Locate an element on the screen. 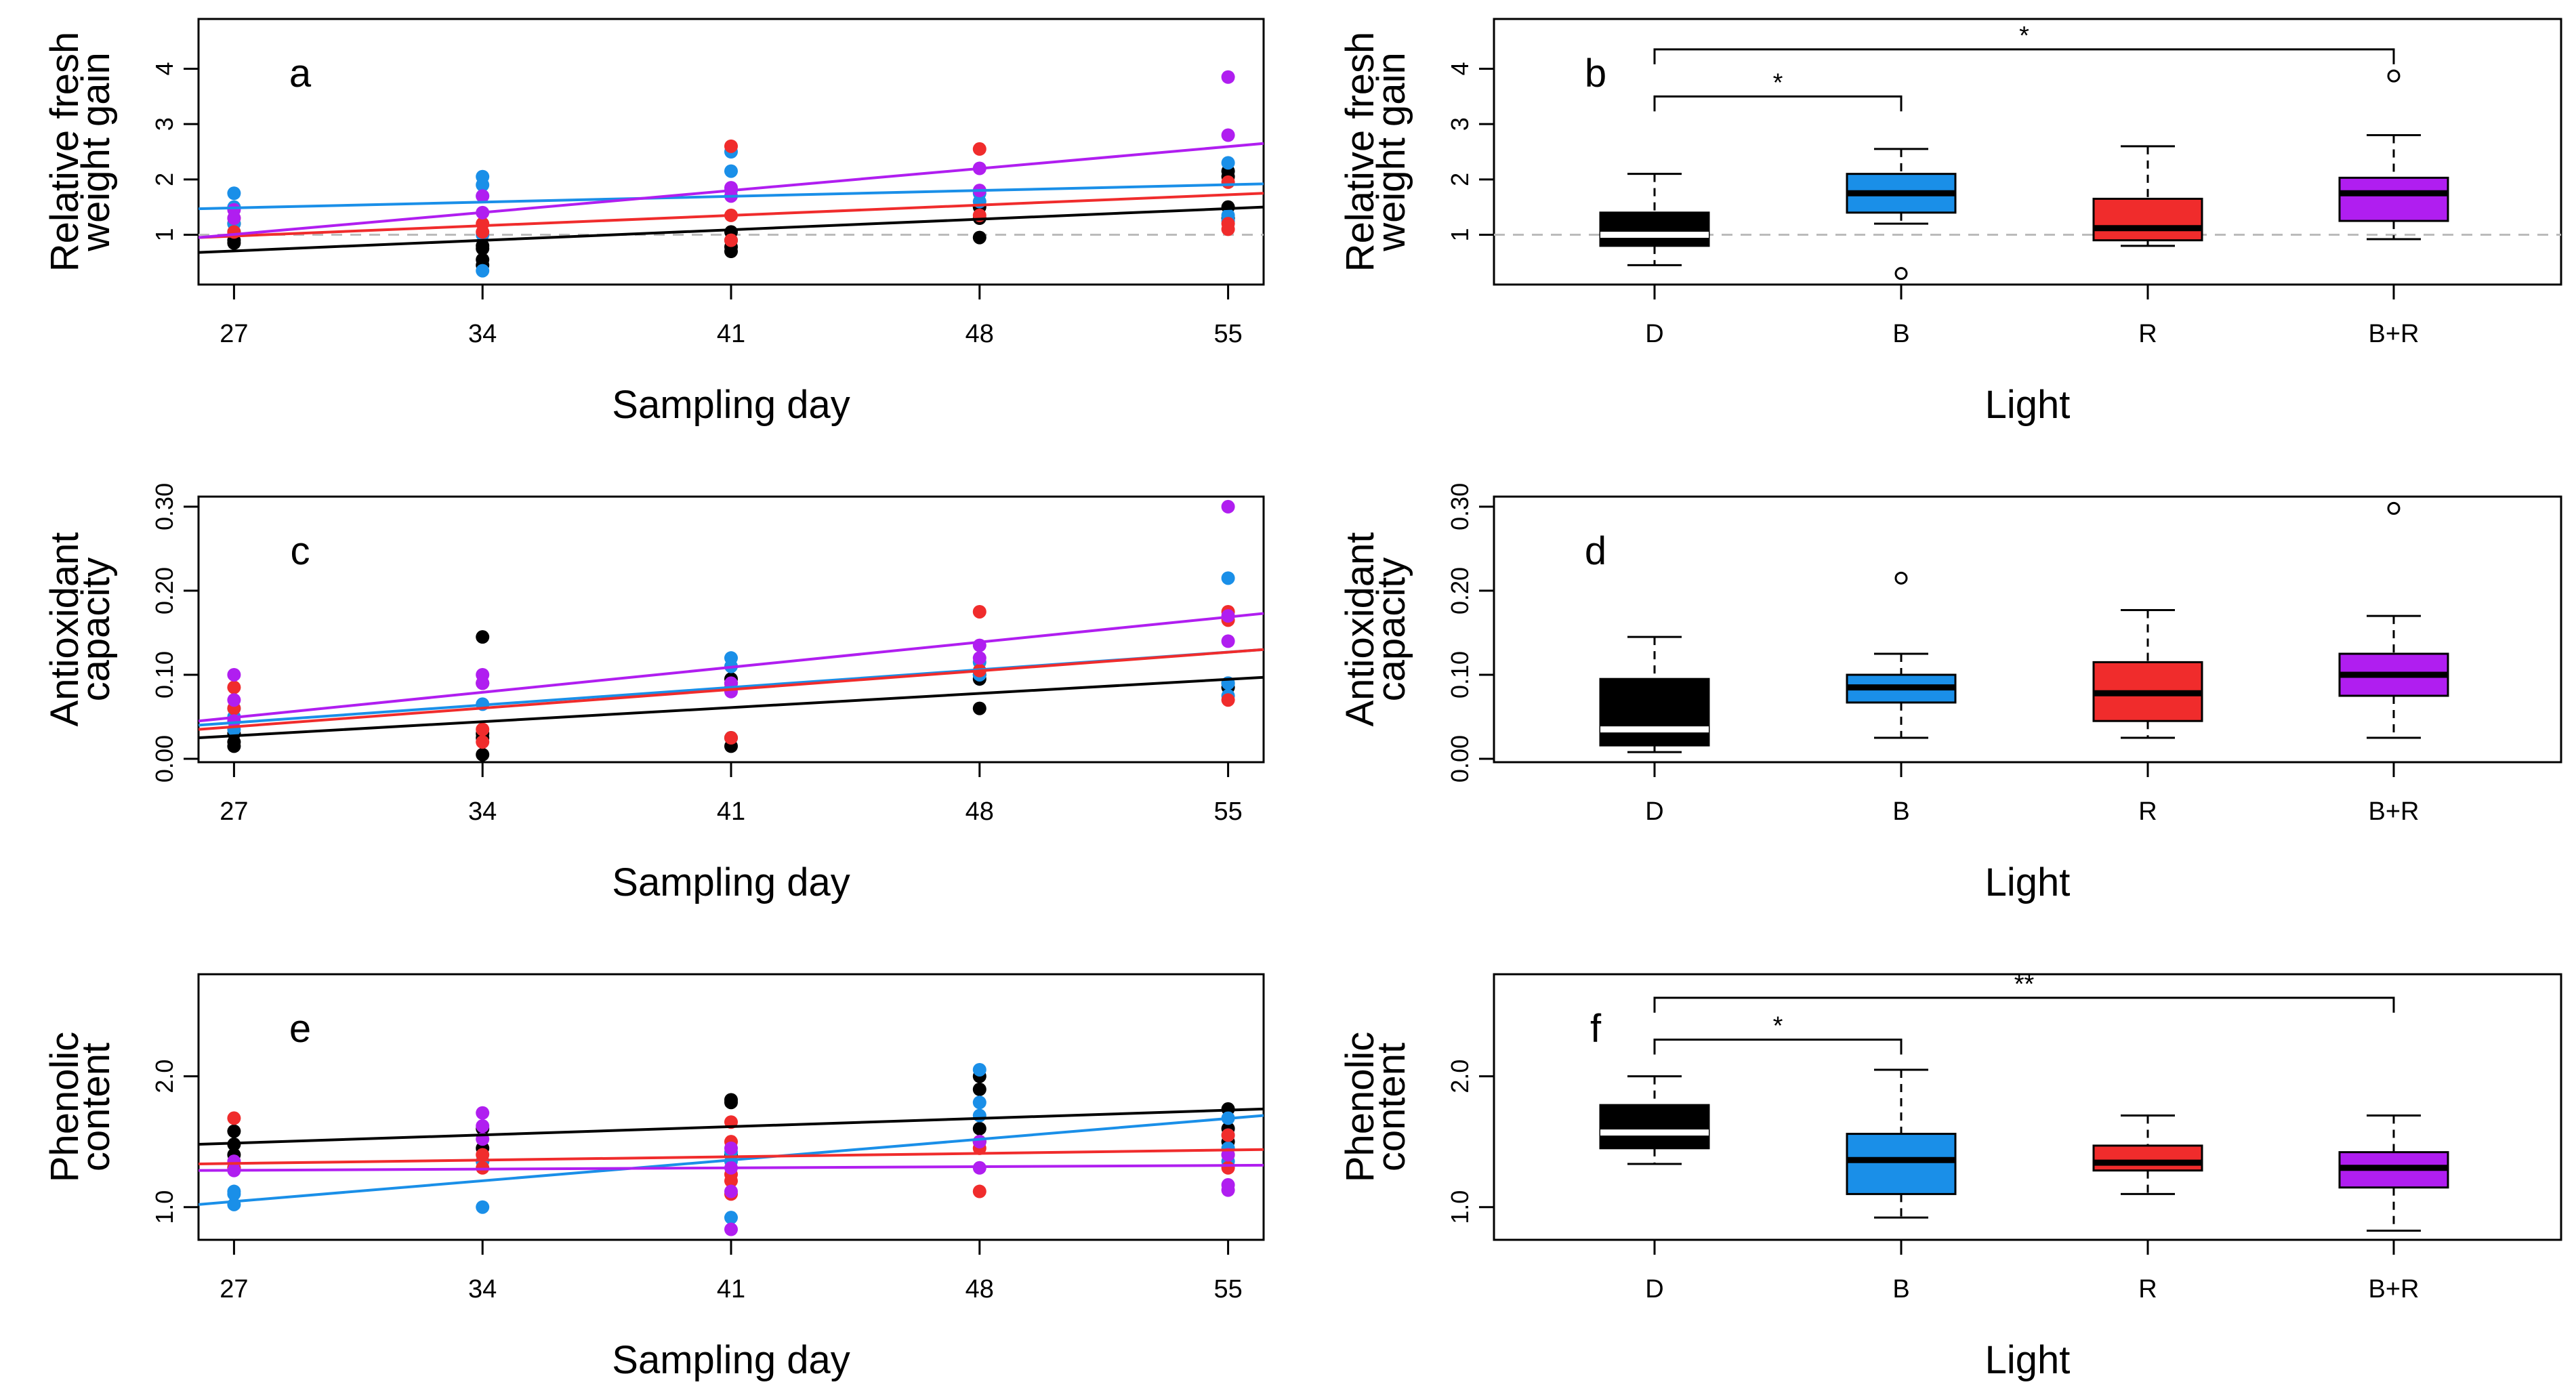 The width and height of the screenshot is (2576, 1397). x-tick-label: 34 is located at coordinates (482, 1289).